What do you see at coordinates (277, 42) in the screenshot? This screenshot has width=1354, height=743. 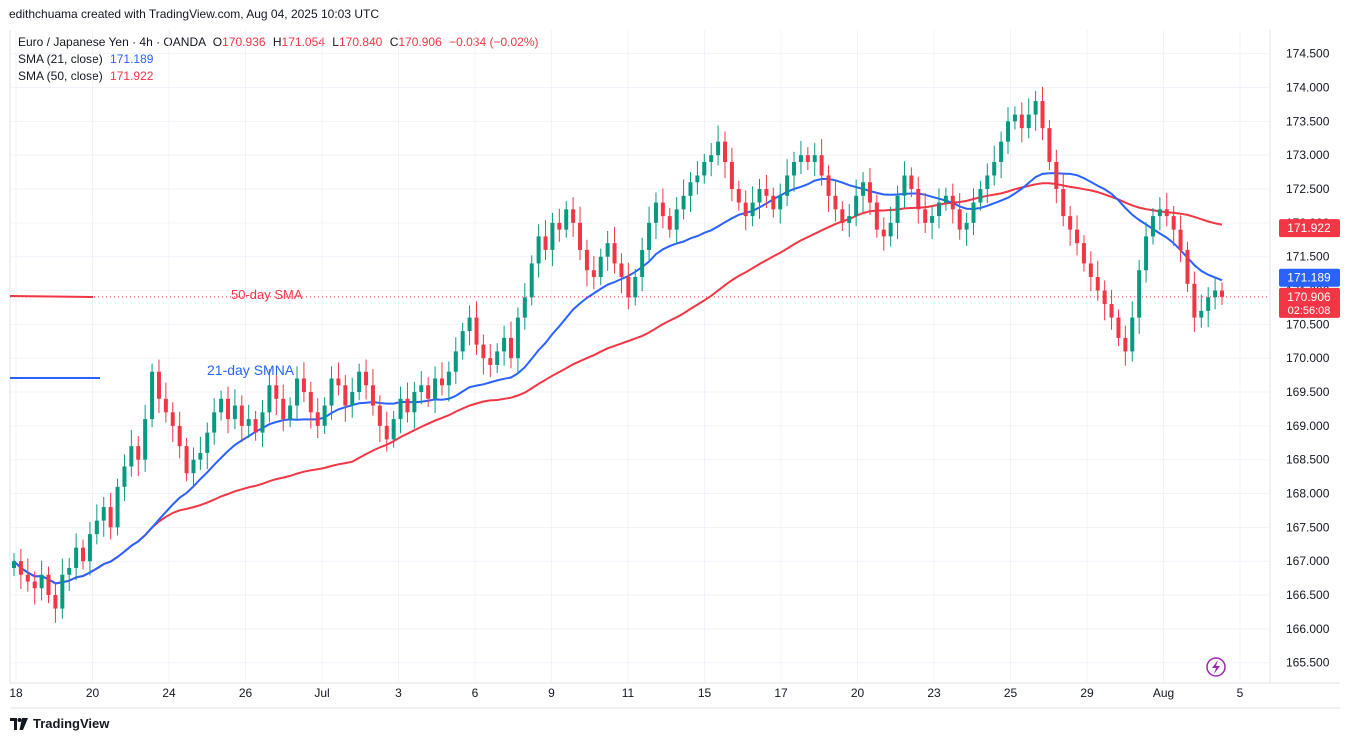 I see `high-label: H` at bounding box center [277, 42].